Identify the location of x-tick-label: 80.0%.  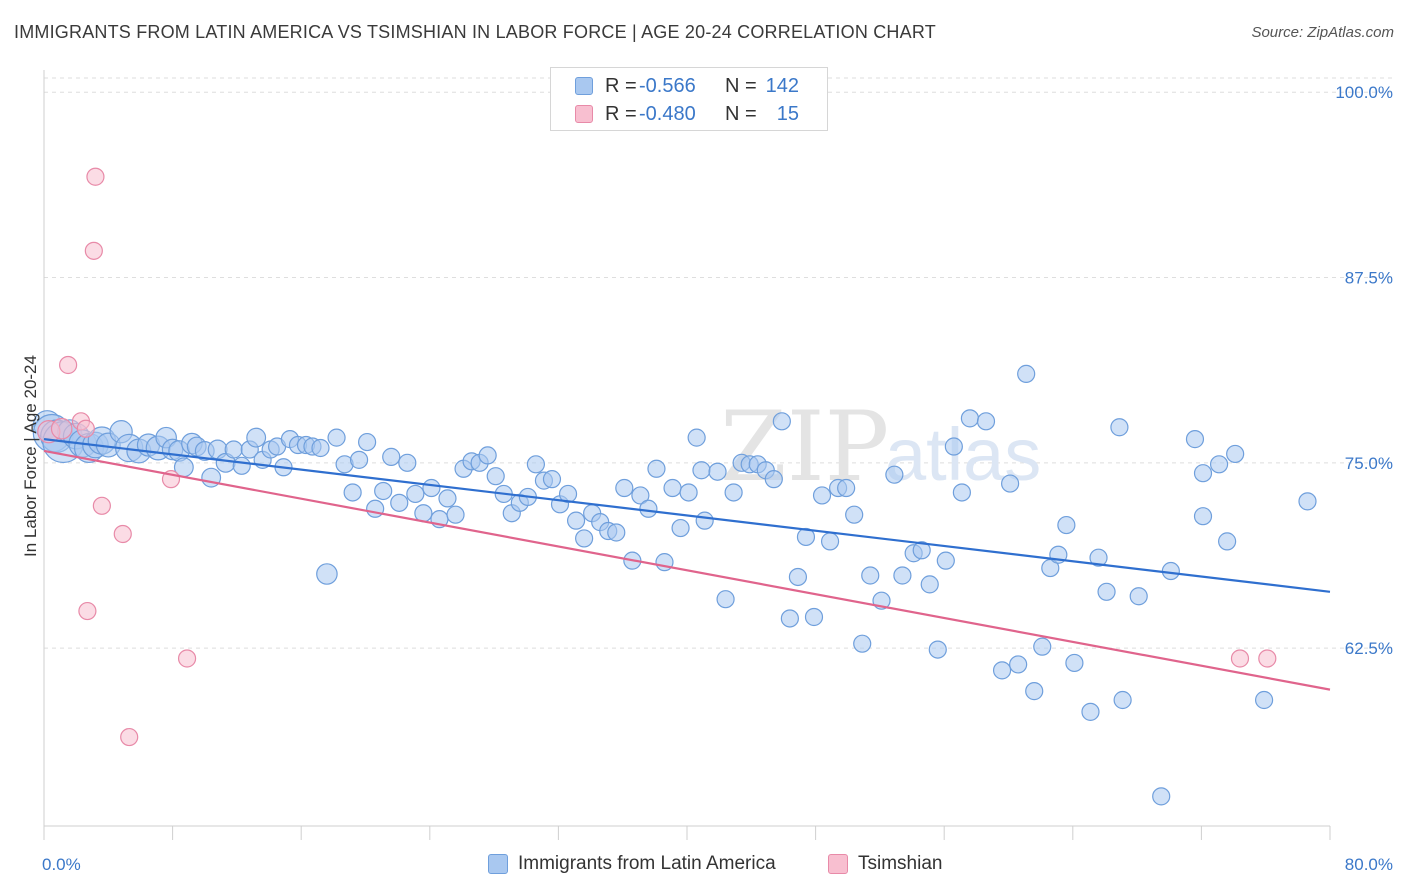
(1369, 864).